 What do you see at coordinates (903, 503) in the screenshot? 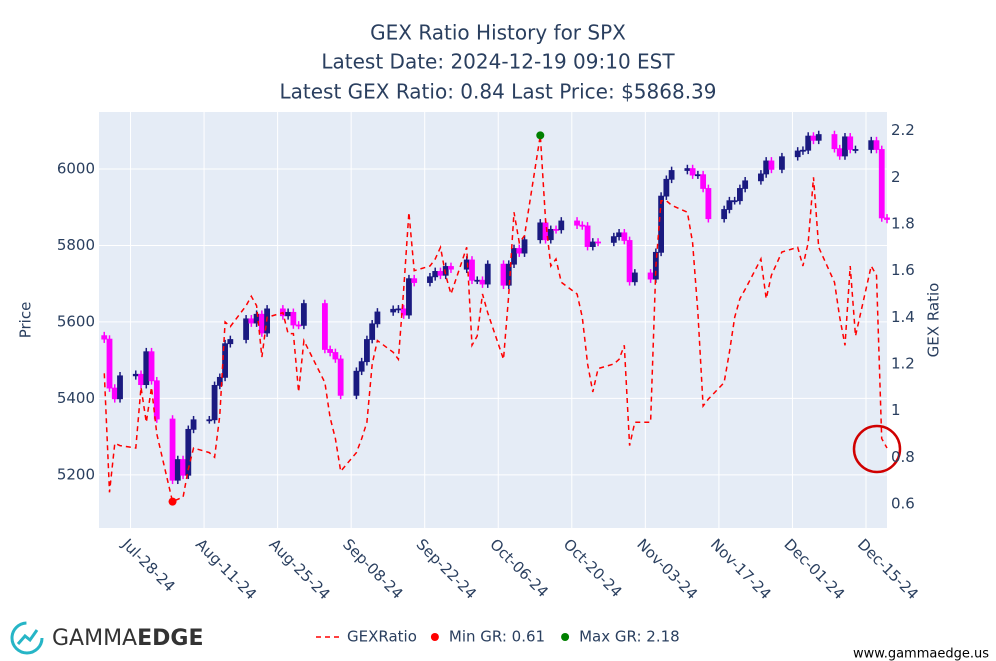
I see `y2-tick-label: 0.6` at bounding box center [903, 503].